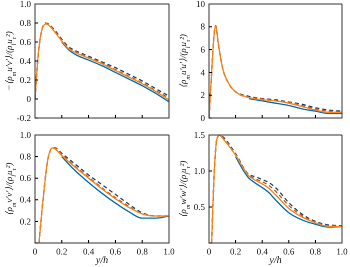 This screenshot has width=350, height=267. I want to click on y-tick-label: -0.2, so click(23, 117).